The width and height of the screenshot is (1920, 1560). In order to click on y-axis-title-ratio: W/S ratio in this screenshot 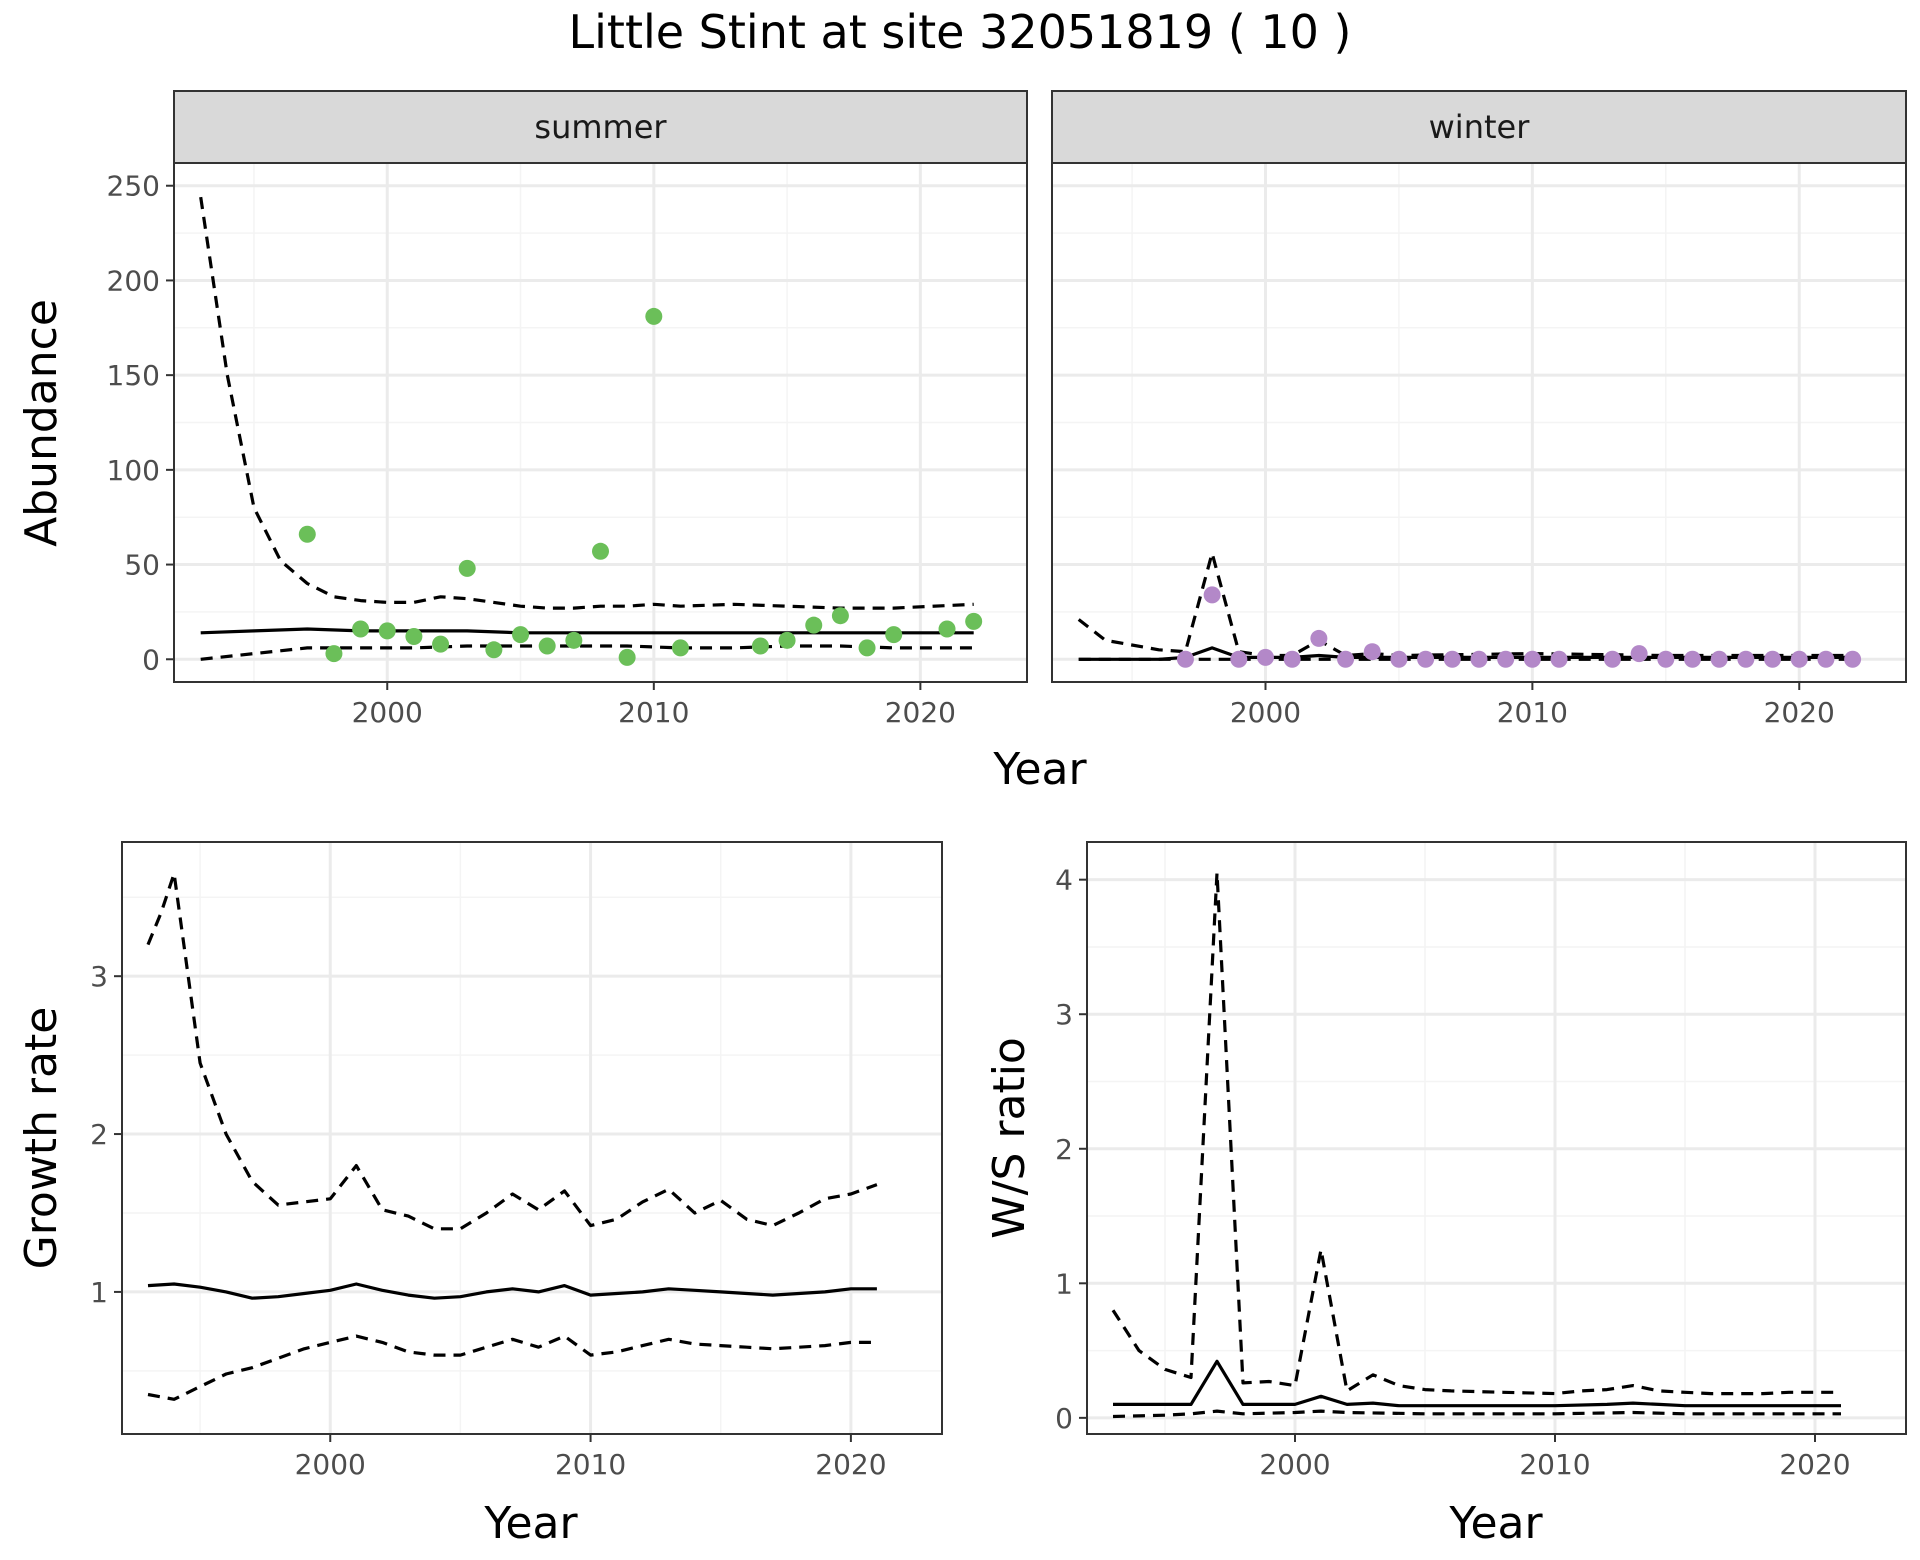, I will do `click(1009, 1138)`.